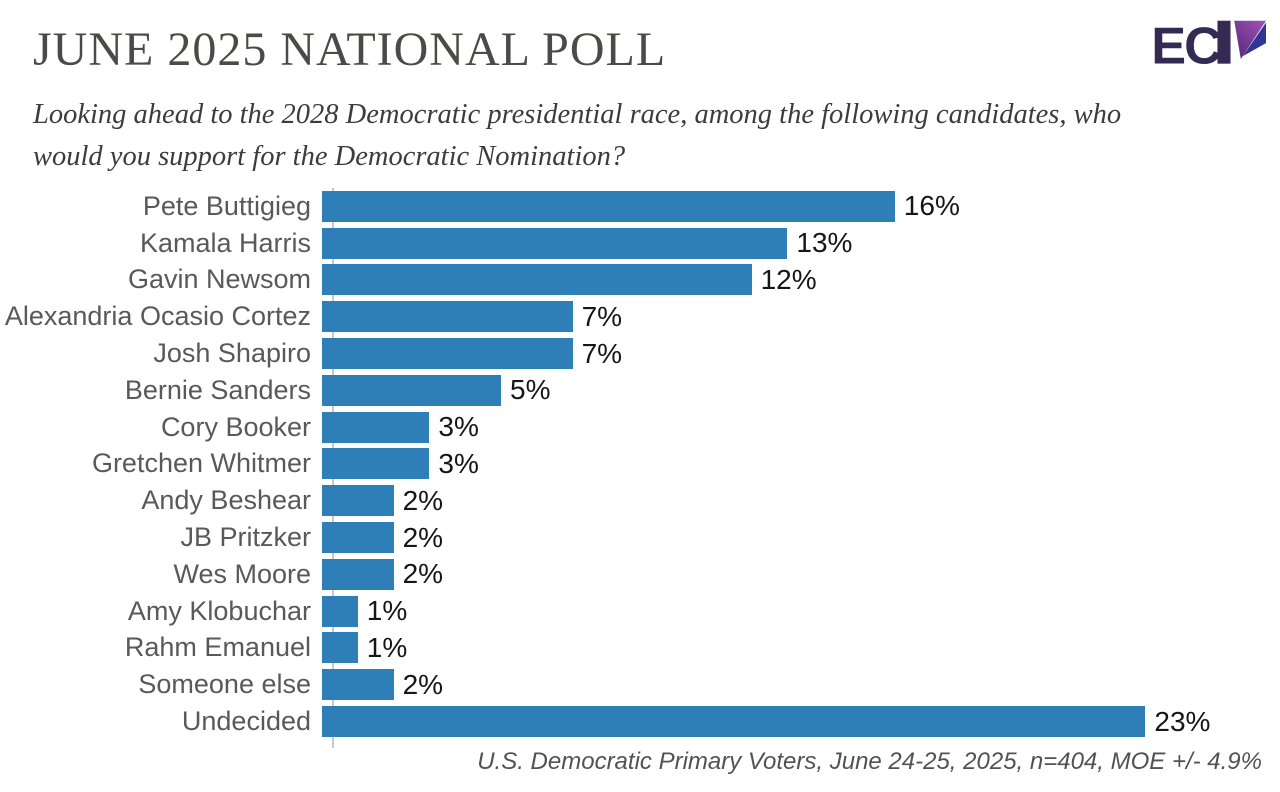 This screenshot has width=1280, height=792. Describe the element at coordinates (246, 721) in the screenshot. I see `bar-label: Undecided` at that location.